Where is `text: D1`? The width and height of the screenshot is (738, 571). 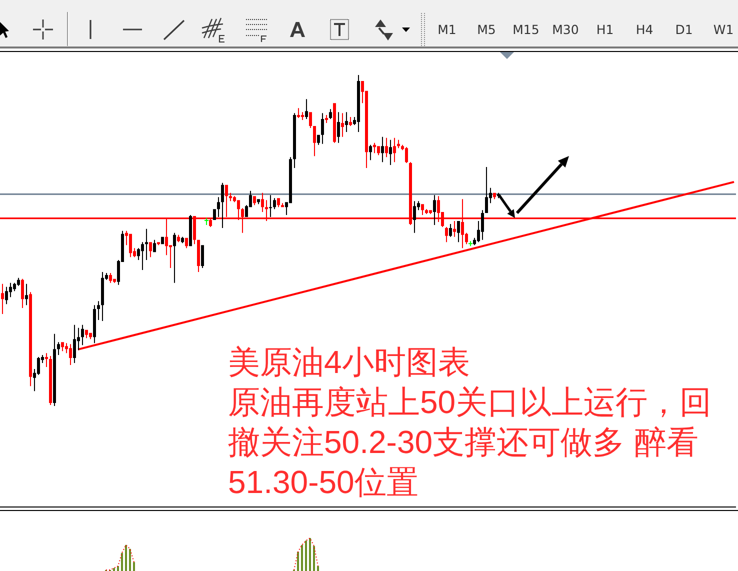
text: D1 is located at coordinates (684, 29).